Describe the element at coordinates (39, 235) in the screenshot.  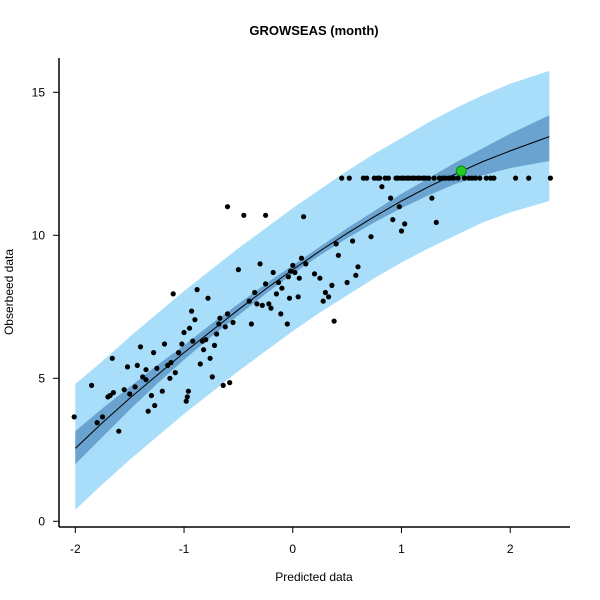
I see `y-tick-label: 10` at that location.